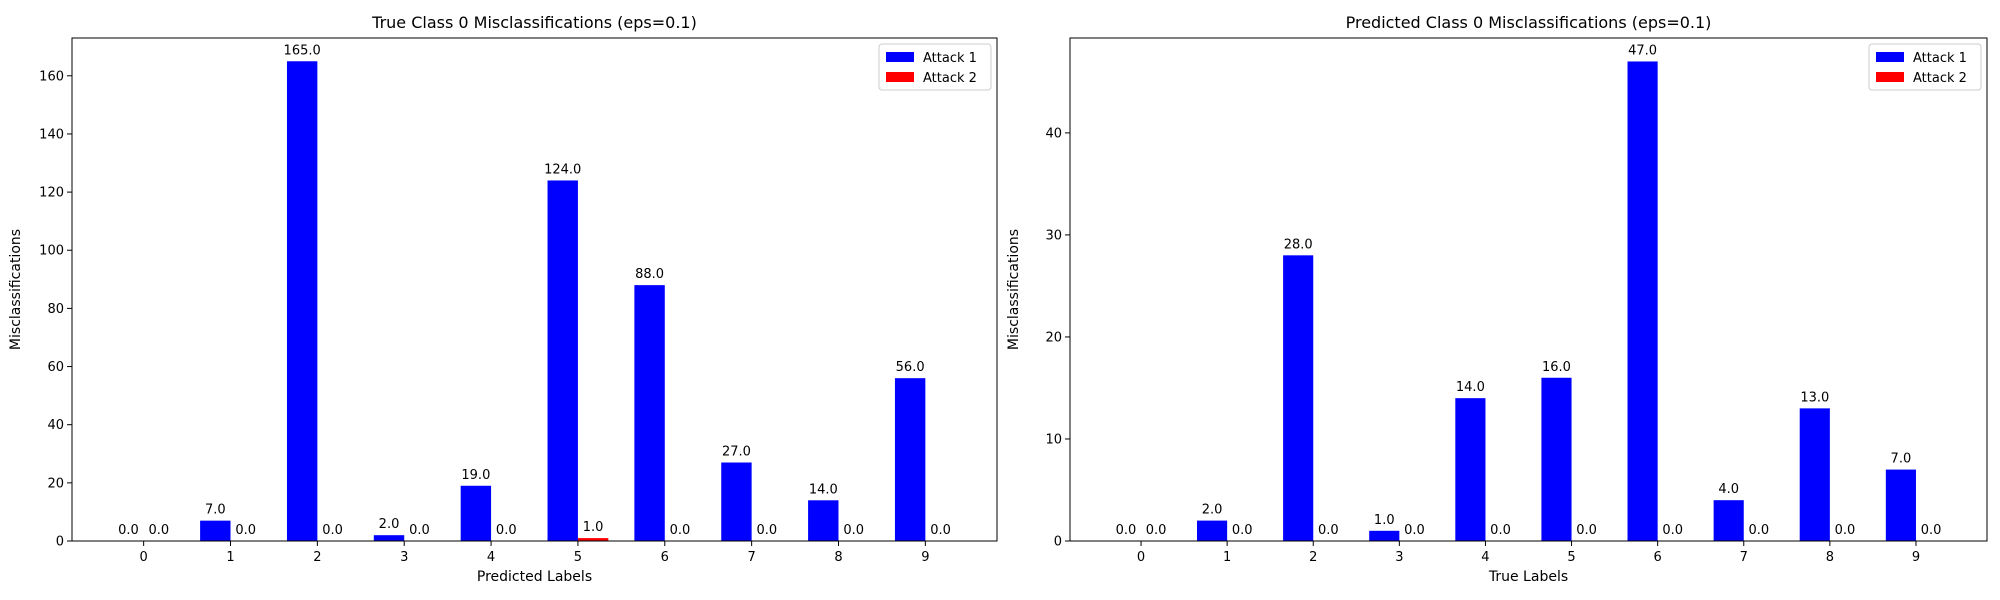 Image resolution: width=2000 pixels, height=600 pixels. Describe the element at coordinates (534, 577) in the screenshot. I see `x-axis-label: Predicted Labels` at that location.